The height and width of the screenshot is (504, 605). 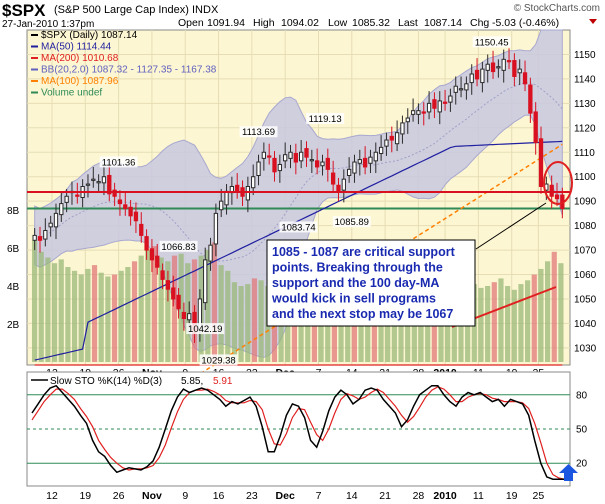 I want to click on legend-entry: Volume undef, so click(x=71, y=93).